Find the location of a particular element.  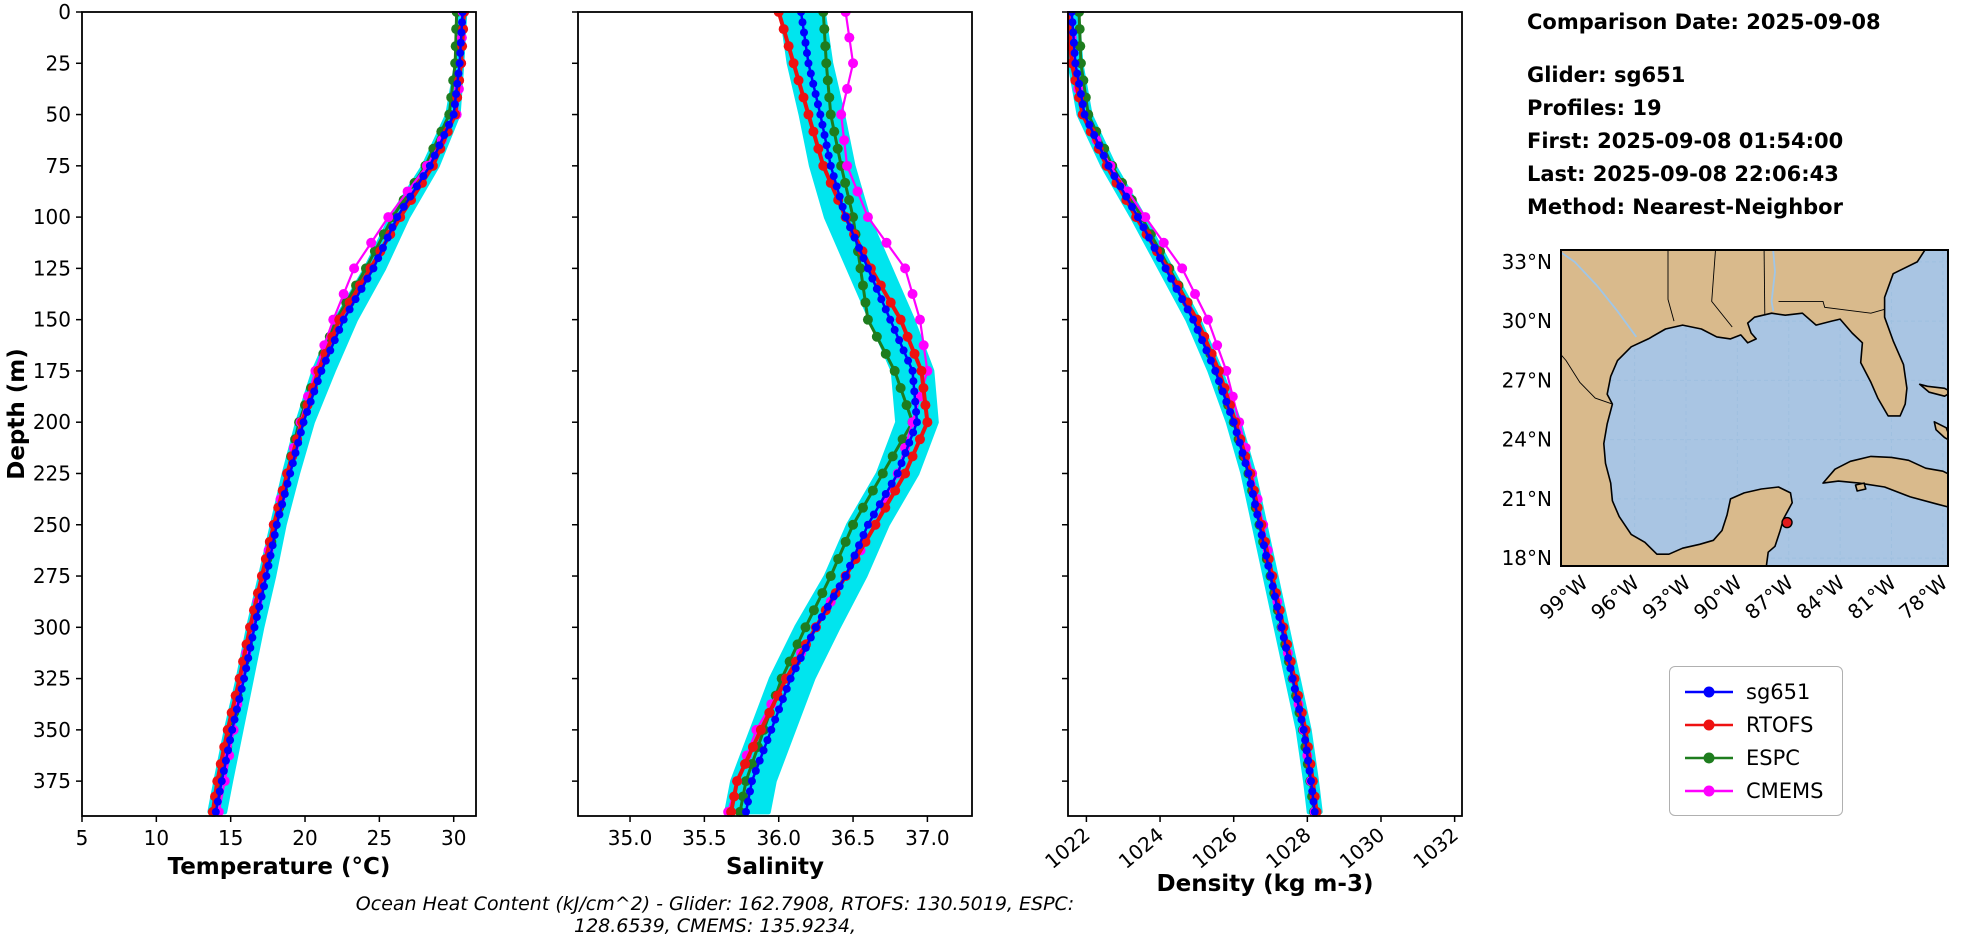

density-xtick-label: 1026 is located at coordinates (1214, 847).